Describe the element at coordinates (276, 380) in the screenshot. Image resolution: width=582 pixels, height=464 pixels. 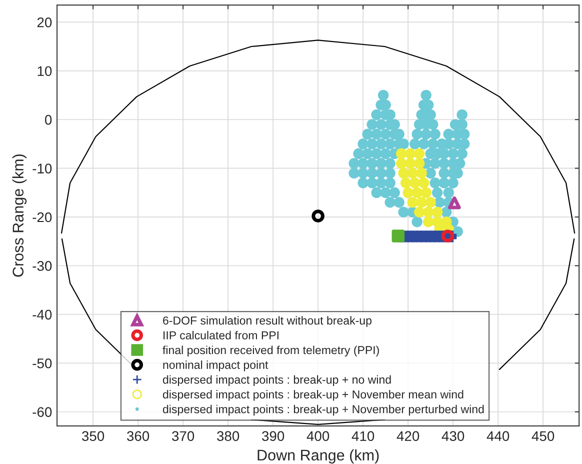
I see `legend-label: dispersed impact points : break-up + no wind` at that location.